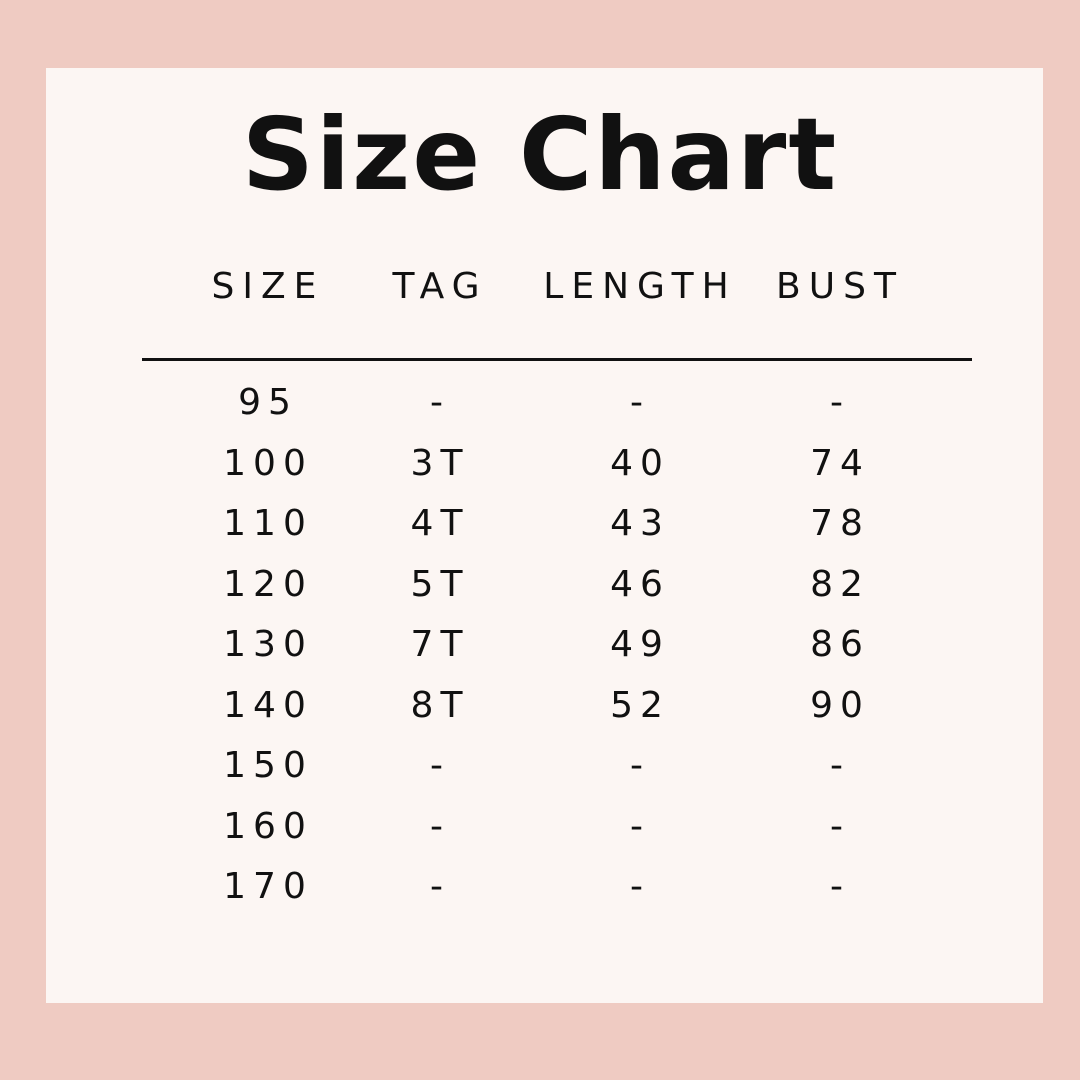  I want to click on column-header: TAG, so click(440, 286).